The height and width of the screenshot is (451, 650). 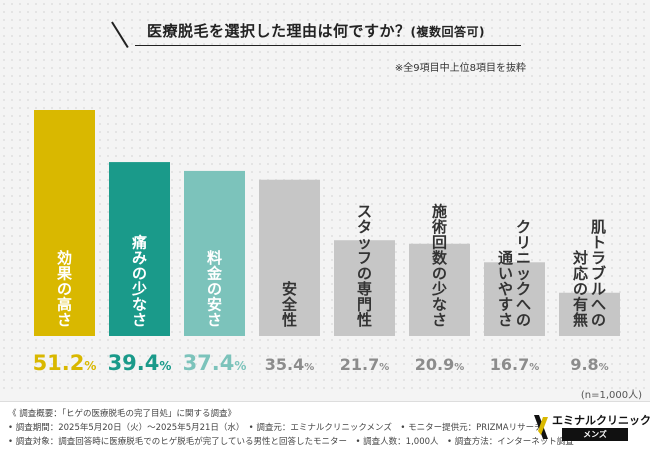 What do you see at coordinates (64, 289) in the screenshot?
I see `category-label-1: 効果の高さ` at bounding box center [64, 289].